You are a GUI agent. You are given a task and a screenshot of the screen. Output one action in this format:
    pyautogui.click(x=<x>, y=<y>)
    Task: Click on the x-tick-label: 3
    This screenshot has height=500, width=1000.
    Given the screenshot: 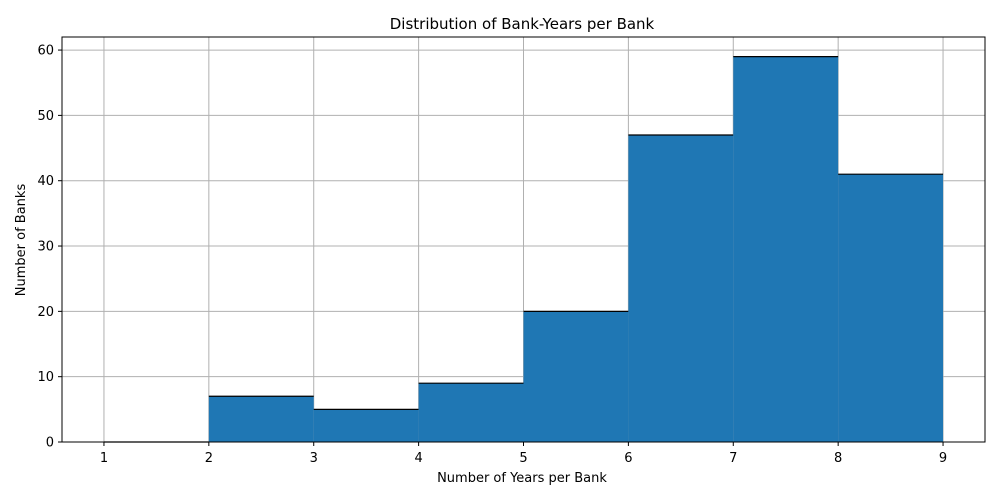 What is the action you would take?
    pyautogui.click(x=314, y=458)
    